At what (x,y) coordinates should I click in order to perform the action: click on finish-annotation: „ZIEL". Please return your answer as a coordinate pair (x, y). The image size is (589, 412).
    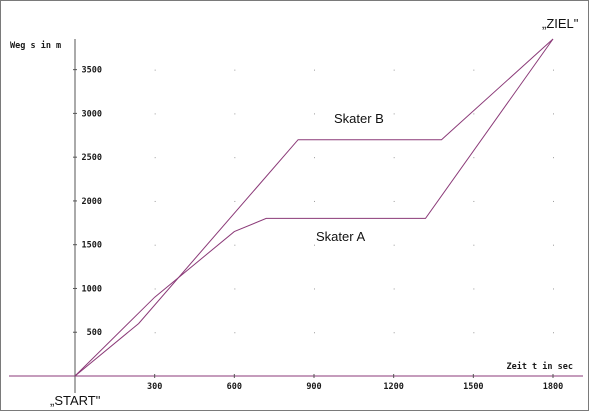
    Looking at the image, I should click on (560, 23).